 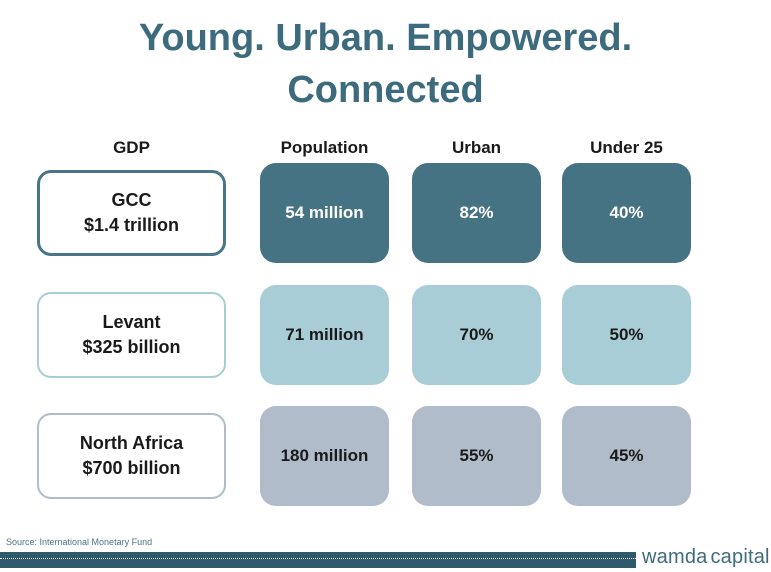 What do you see at coordinates (476, 456) in the screenshot?
I see `urban-box-north-africa: 55%` at bounding box center [476, 456].